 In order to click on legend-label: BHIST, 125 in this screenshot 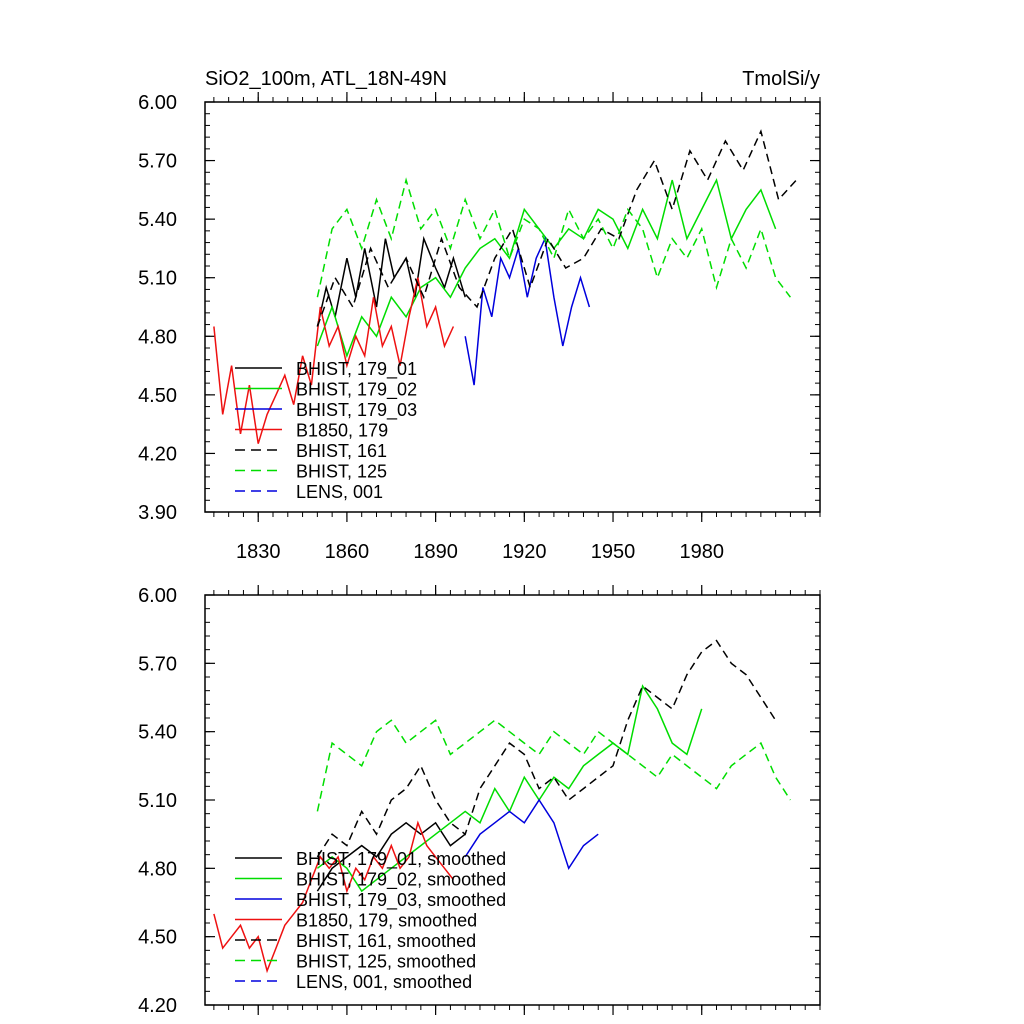, I will do `click(341, 472)`.